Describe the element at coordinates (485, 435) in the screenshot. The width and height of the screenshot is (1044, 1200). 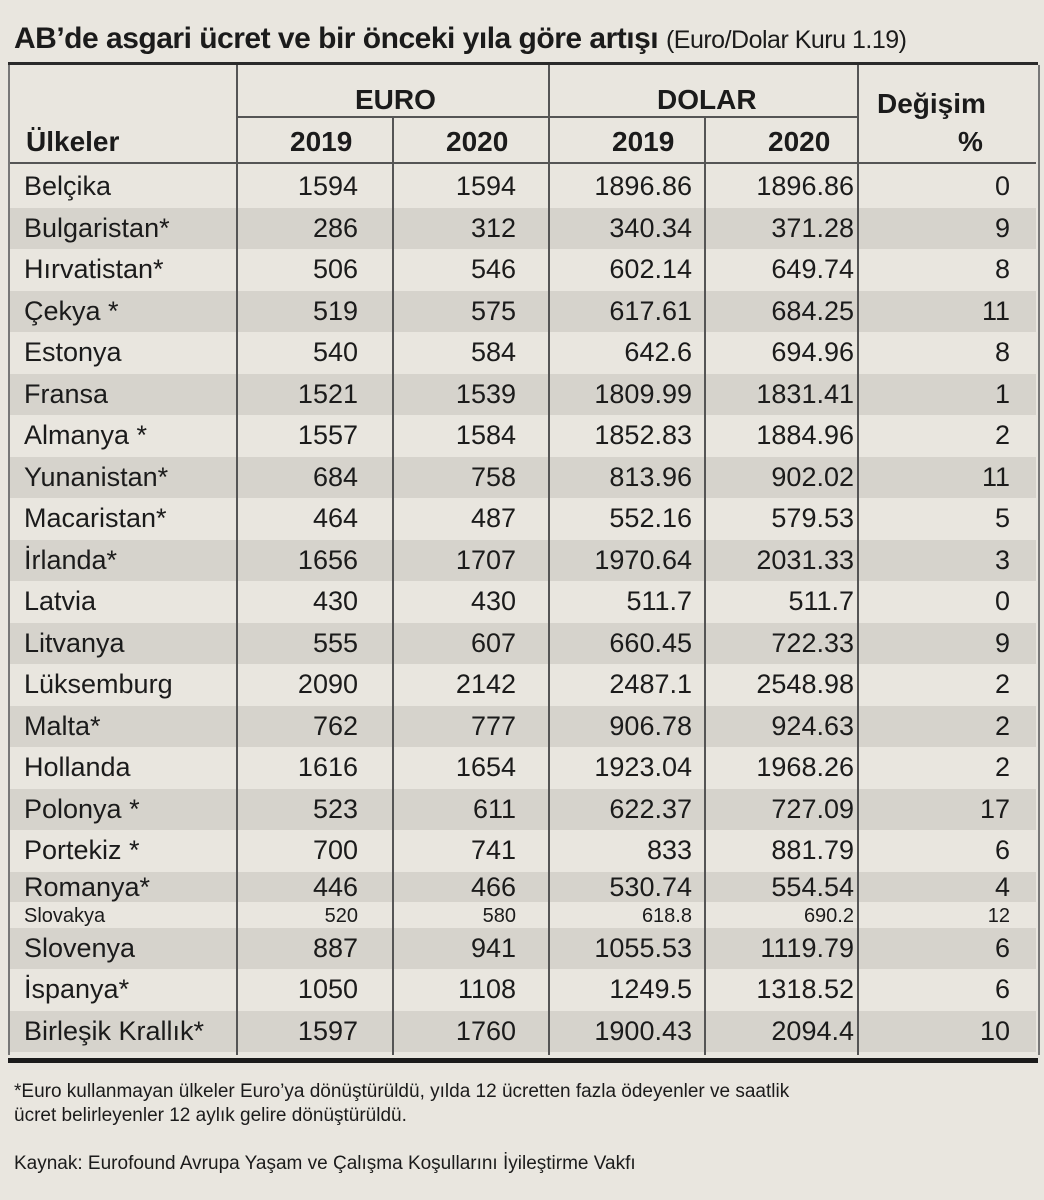
I see `euro-2020-cell: 1584` at that location.